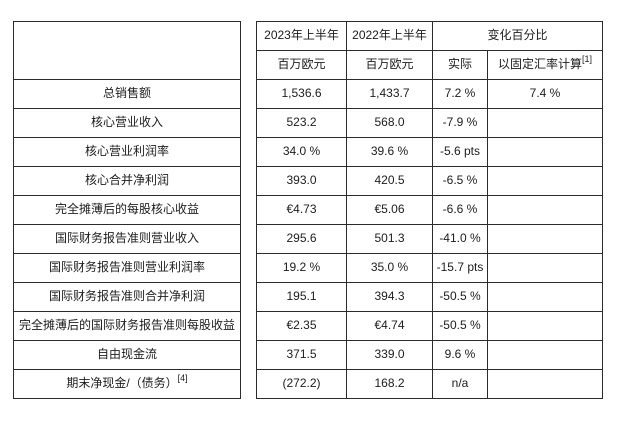 The image size is (619, 423). What do you see at coordinates (127, 152) in the screenshot?
I see `row-label: 核心营业利润率` at bounding box center [127, 152].